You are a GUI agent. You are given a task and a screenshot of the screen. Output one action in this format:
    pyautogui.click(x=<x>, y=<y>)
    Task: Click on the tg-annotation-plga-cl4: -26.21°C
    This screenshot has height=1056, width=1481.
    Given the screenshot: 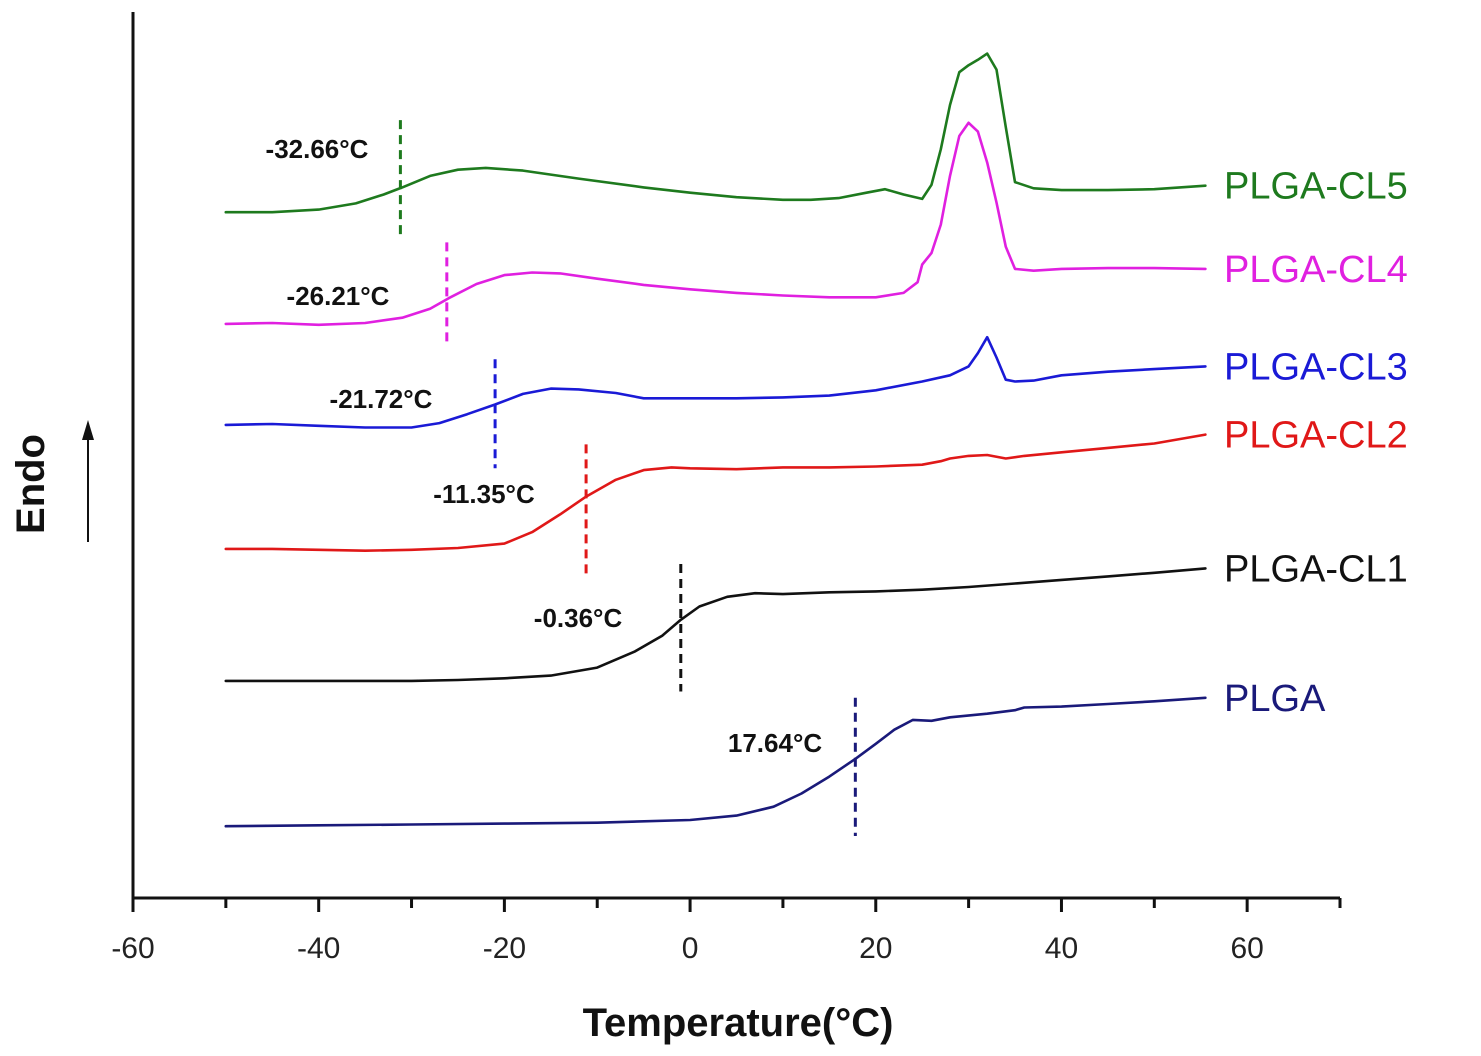 What is the action you would take?
    pyautogui.click(x=338, y=296)
    